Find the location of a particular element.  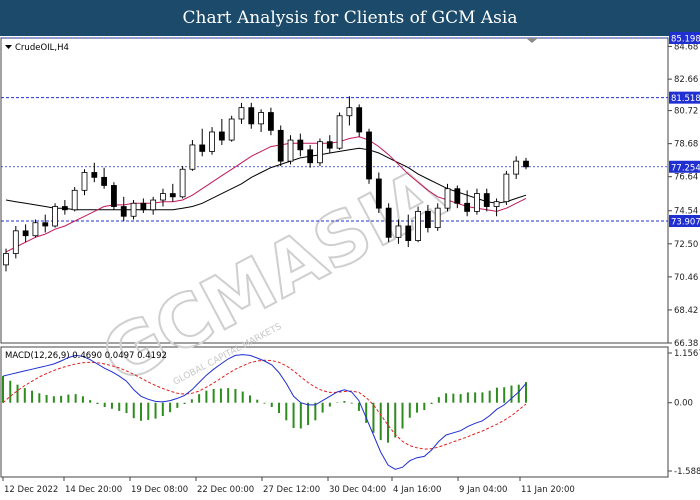

price-tick-6: 72.50 is located at coordinates (686, 245).